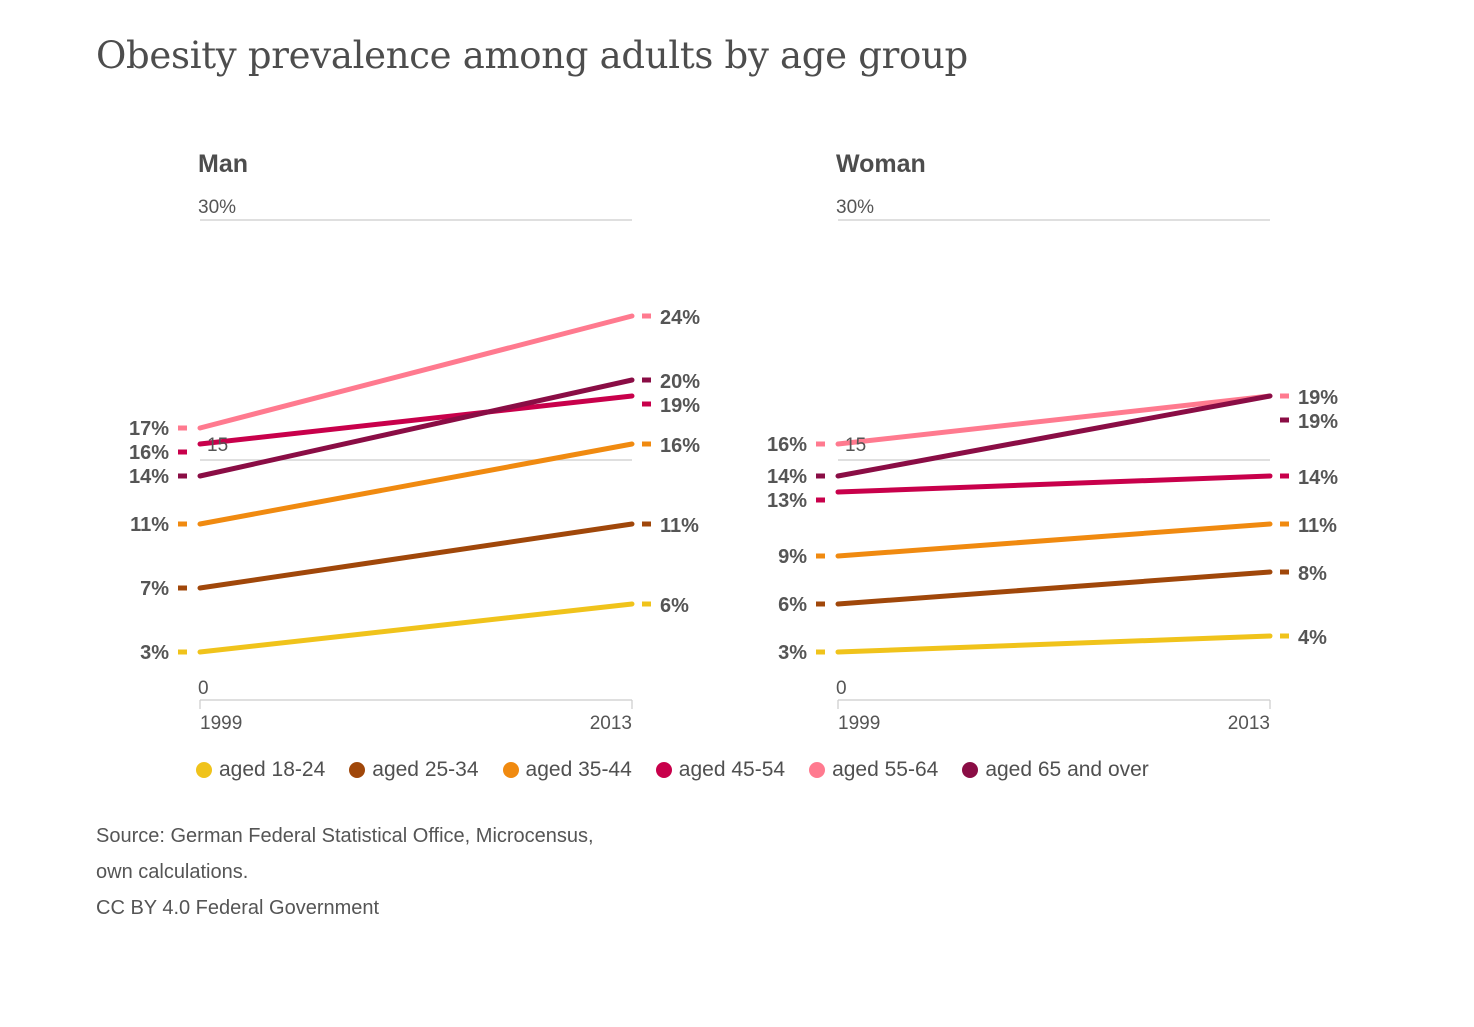  I want to click on data-label: 8%, so click(1312, 574).